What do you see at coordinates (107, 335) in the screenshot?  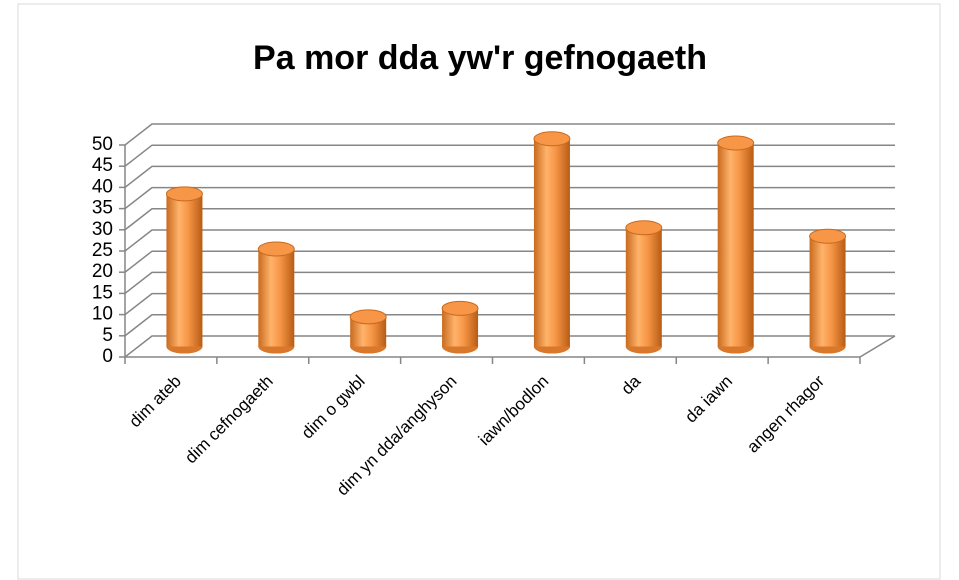 I see `y-tick-label: 5` at bounding box center [107, 335].